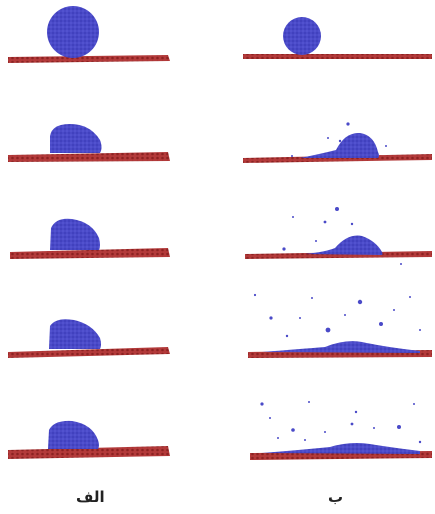  I want to click on panel-a5, so click(89, 439).